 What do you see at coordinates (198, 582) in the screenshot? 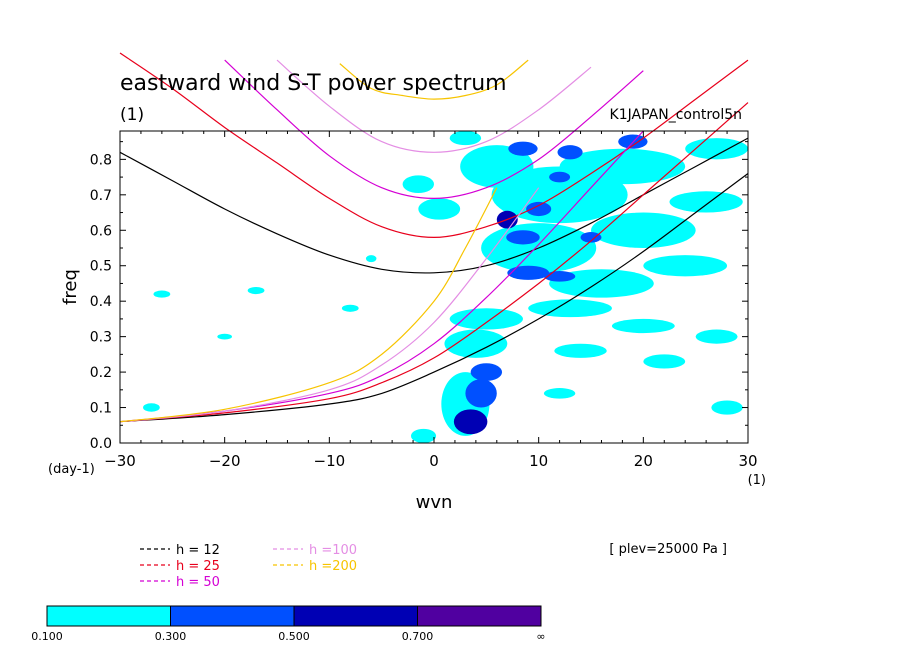
I see `legend-label: h = 50` at bounding box center [198, 582].